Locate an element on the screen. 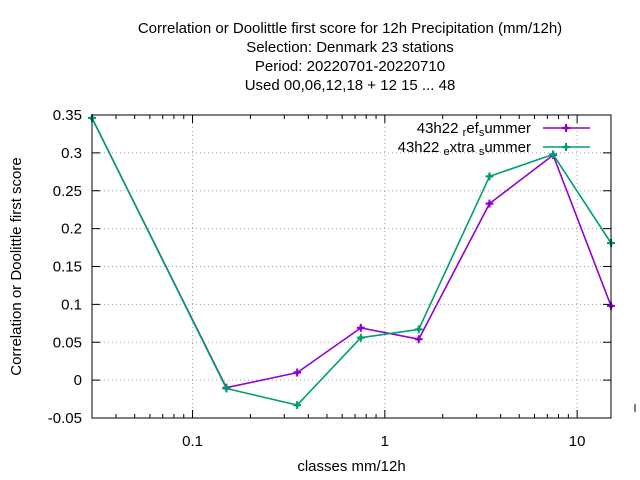 The height and width of the screenshot is (480, 640). legend-entry: 43h22 refsummer is located at coordinates (503, 129).